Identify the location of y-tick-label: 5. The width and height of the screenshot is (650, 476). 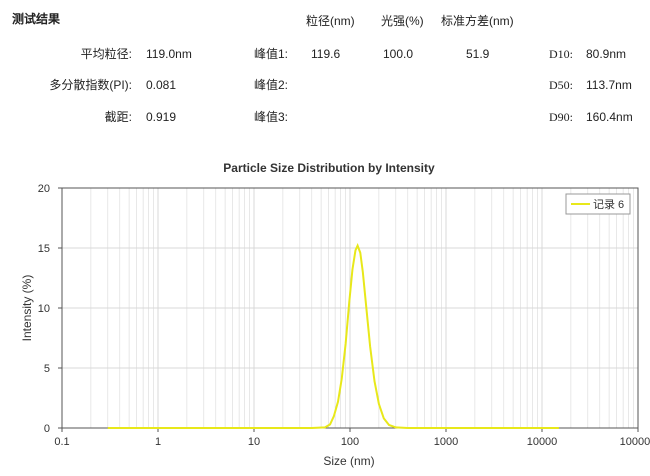
(47, 369).